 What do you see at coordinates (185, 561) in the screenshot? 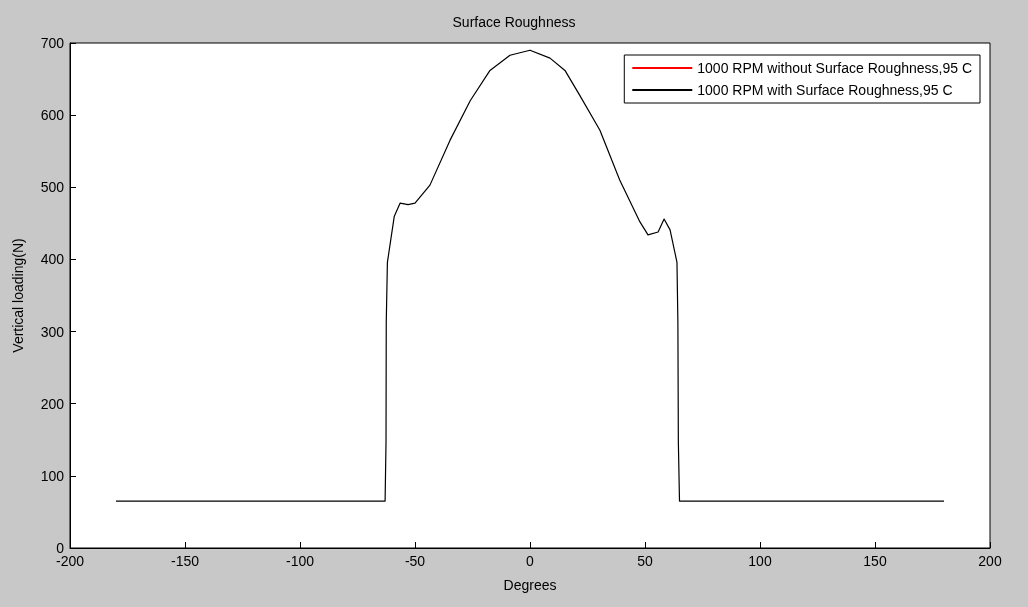
I see `x-tick-label: -150` at bounding box center [185, 561].